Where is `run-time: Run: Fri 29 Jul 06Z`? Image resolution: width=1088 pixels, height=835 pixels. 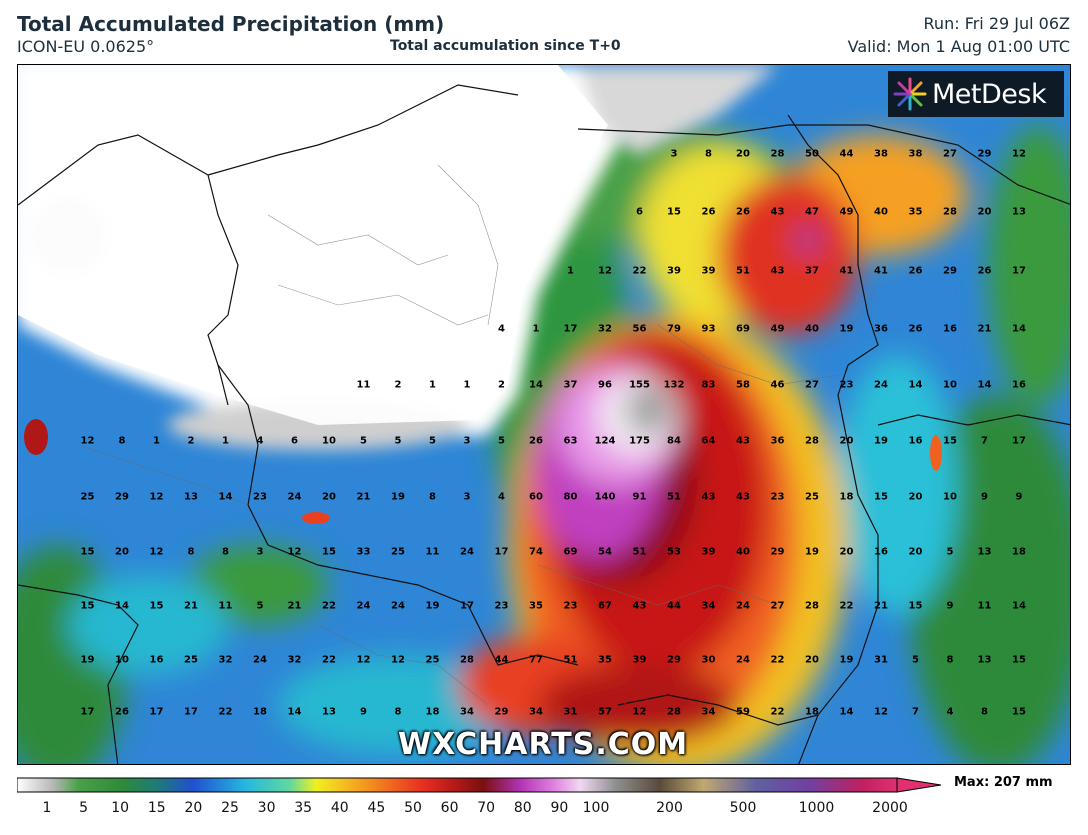
run-time: Run: Fri 29 Jul 06Z is located at coordinates (996, 23).